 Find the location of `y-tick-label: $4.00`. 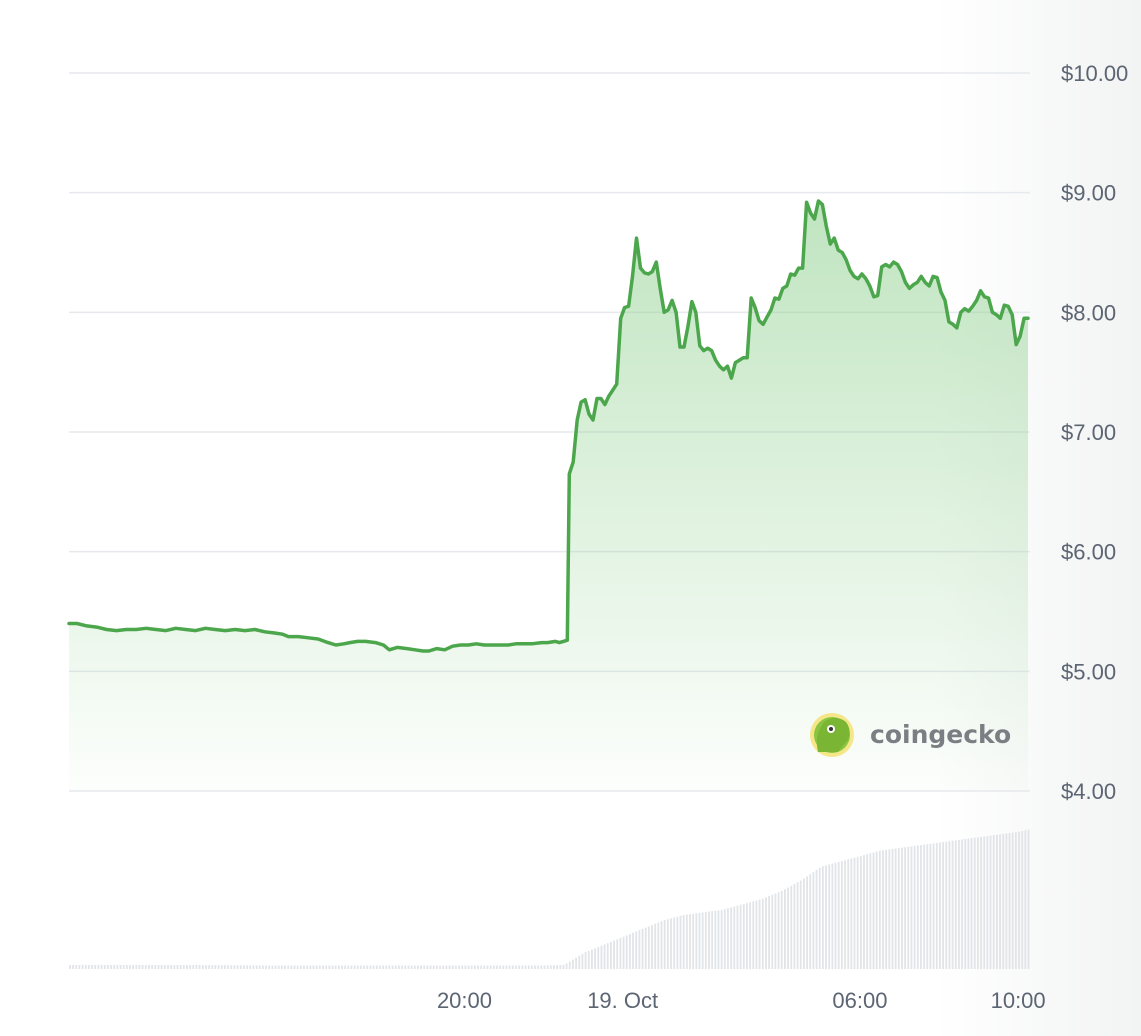

y-tick-label: $4.00 is located at coordinates (1088, 791).